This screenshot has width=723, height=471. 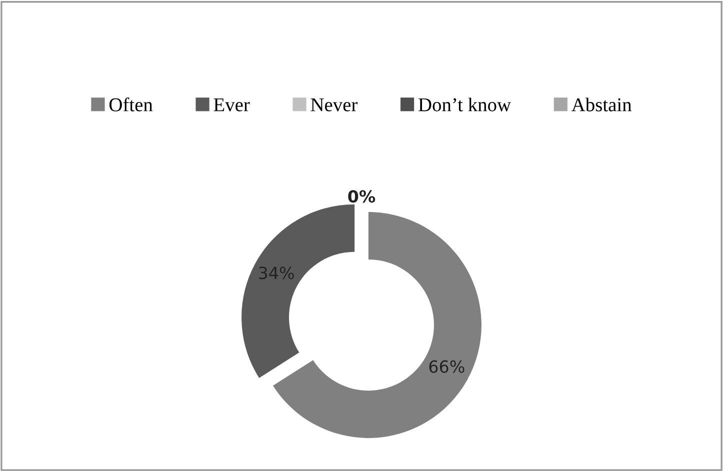 I want to click on legend-label: Often, so click(x=131, y=104).